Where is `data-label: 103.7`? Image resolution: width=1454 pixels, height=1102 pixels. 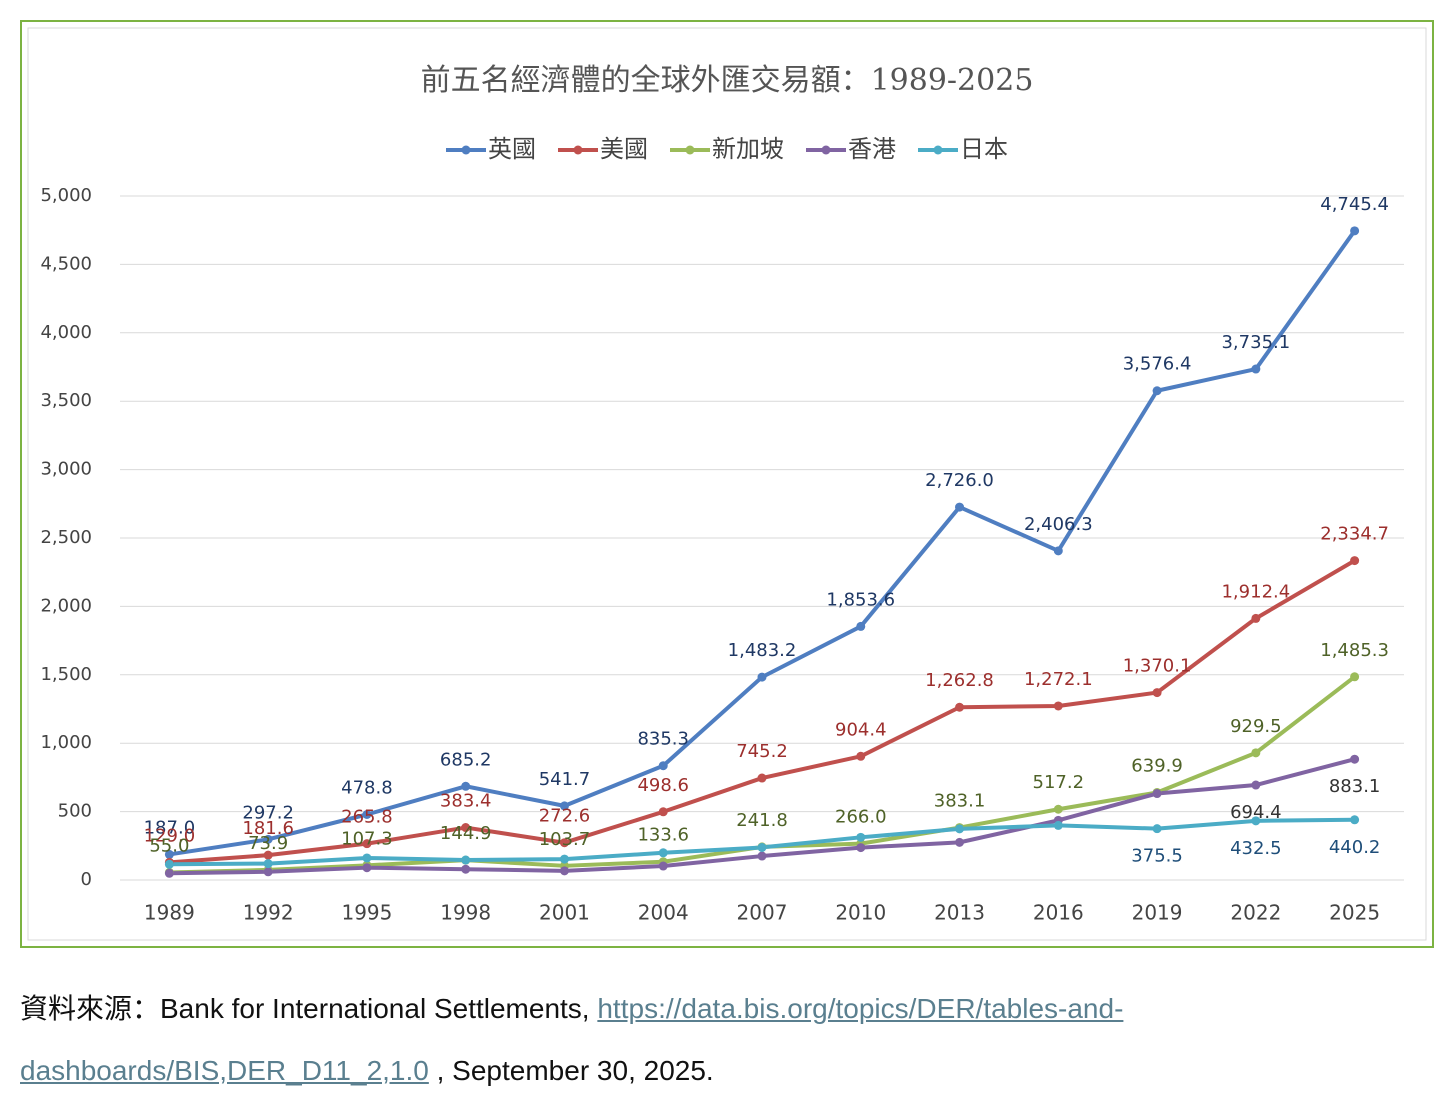 data-label: 103.7 is located at coordinates (565, 839).